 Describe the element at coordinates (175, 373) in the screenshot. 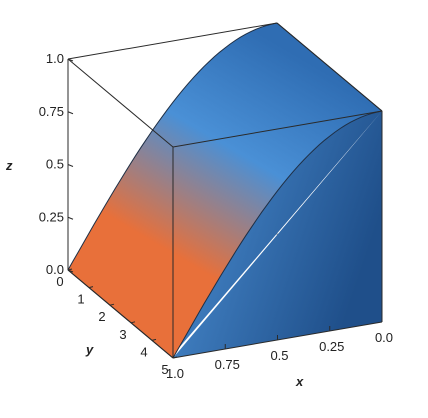

I see `x-tick-label: 1.0` at that location.